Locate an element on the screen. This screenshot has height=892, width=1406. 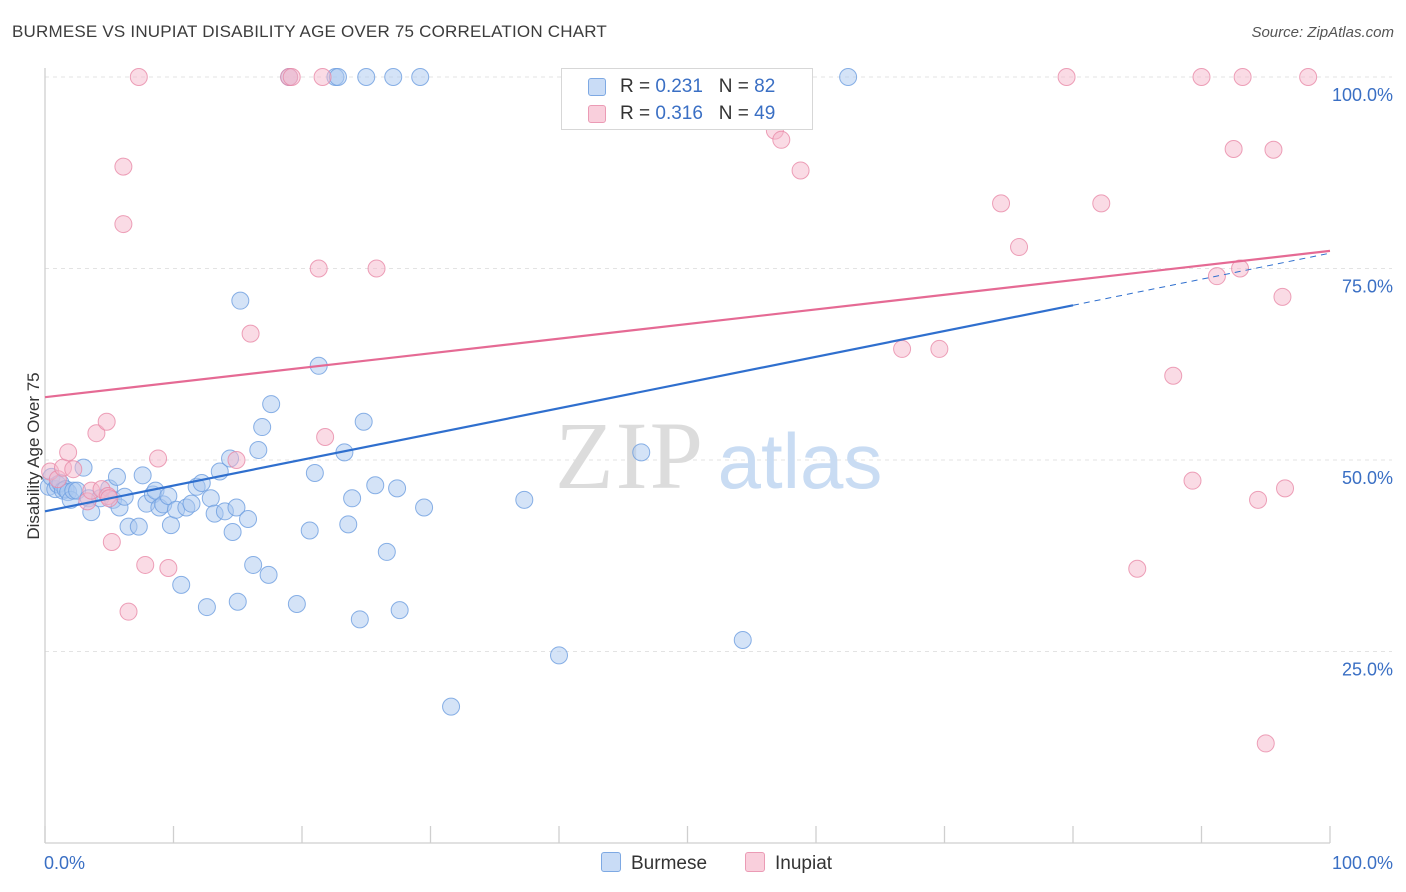
bottom-legend-label-burmese: Burmese is located at coordinates (669, 863).